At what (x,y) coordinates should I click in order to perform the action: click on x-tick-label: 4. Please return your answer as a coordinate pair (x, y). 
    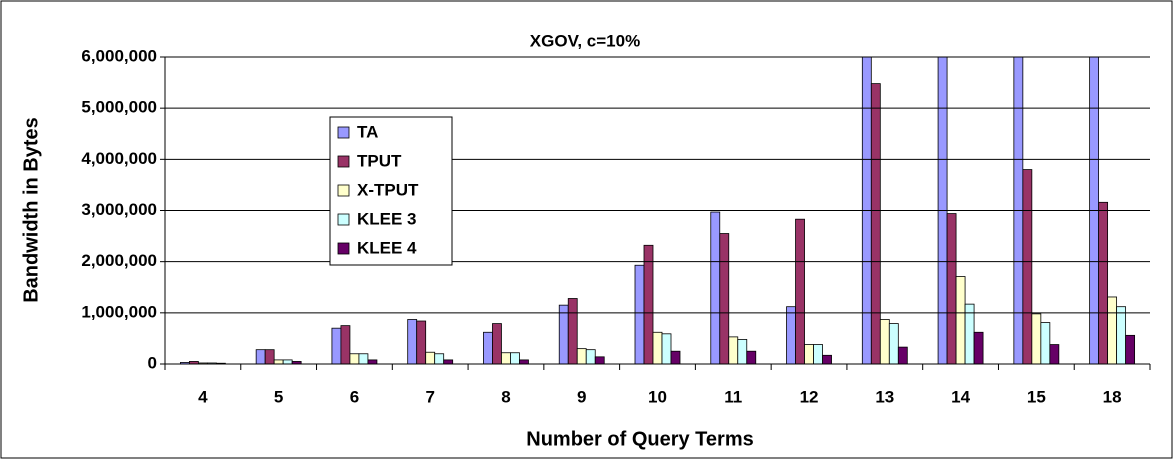
    Looking at the image, I should click on (203, 396).